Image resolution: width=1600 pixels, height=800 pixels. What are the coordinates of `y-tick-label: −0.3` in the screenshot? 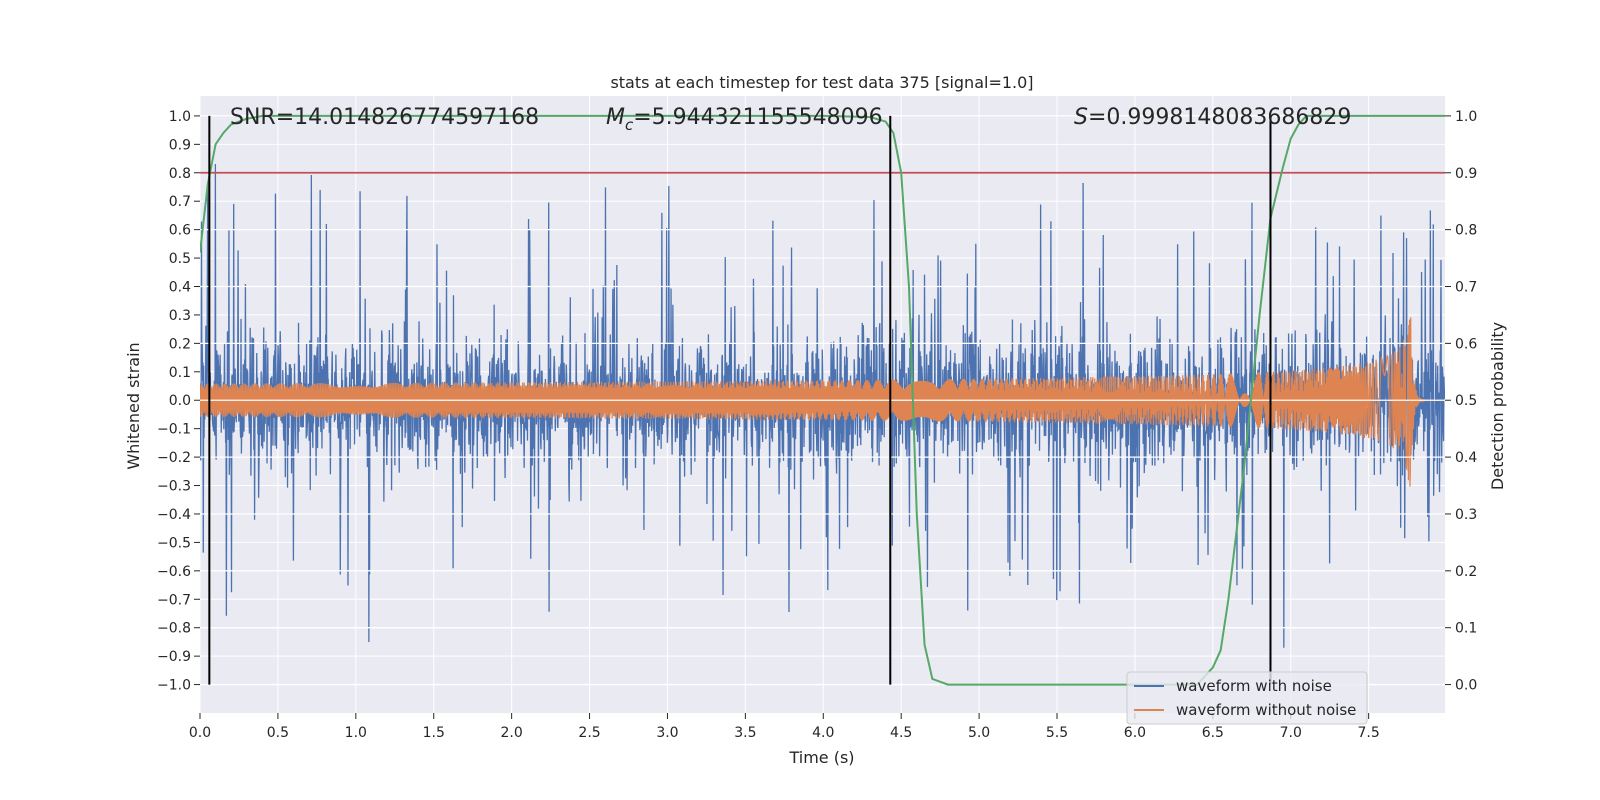 It's located at (174, 487).